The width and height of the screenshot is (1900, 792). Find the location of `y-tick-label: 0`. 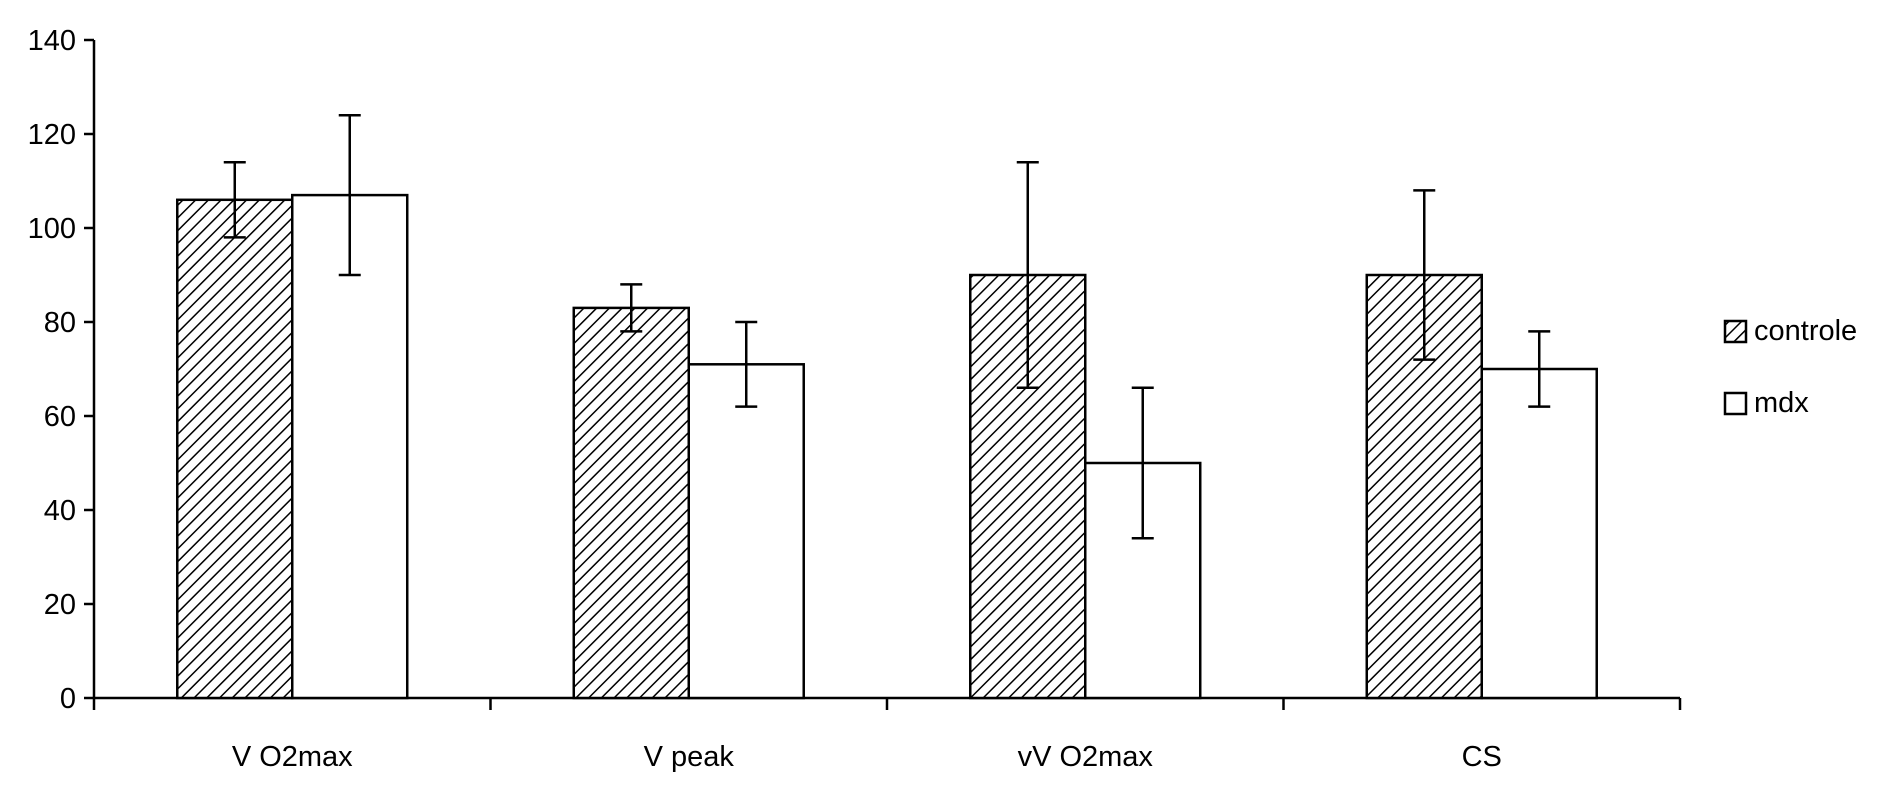

y-tick-label: 0 is located at coordinates (68, 699).